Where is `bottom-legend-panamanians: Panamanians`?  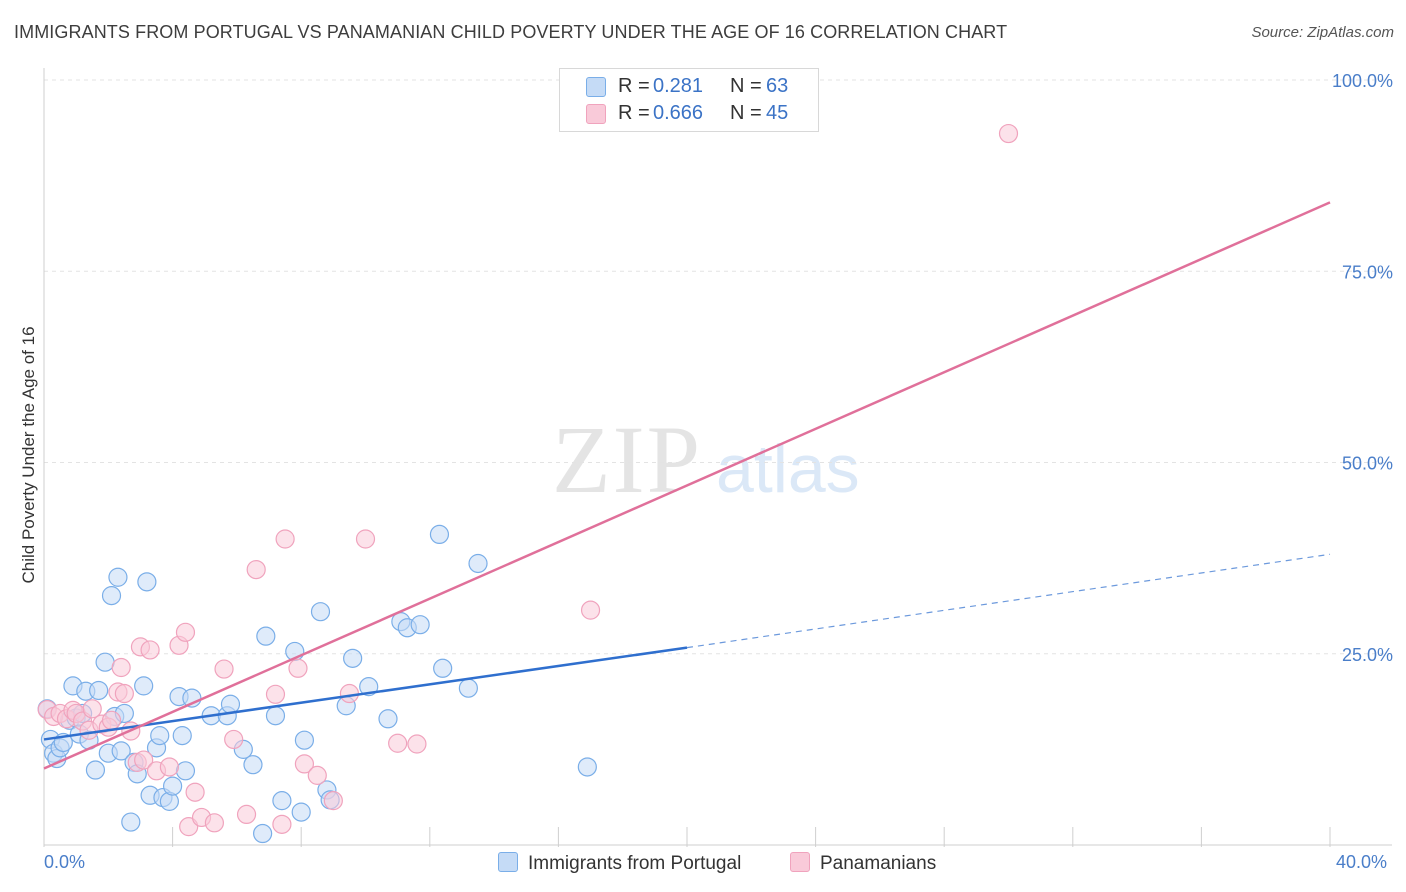
bottom-legend-panamanians: Panamanians is located at coordinates (863, 863).